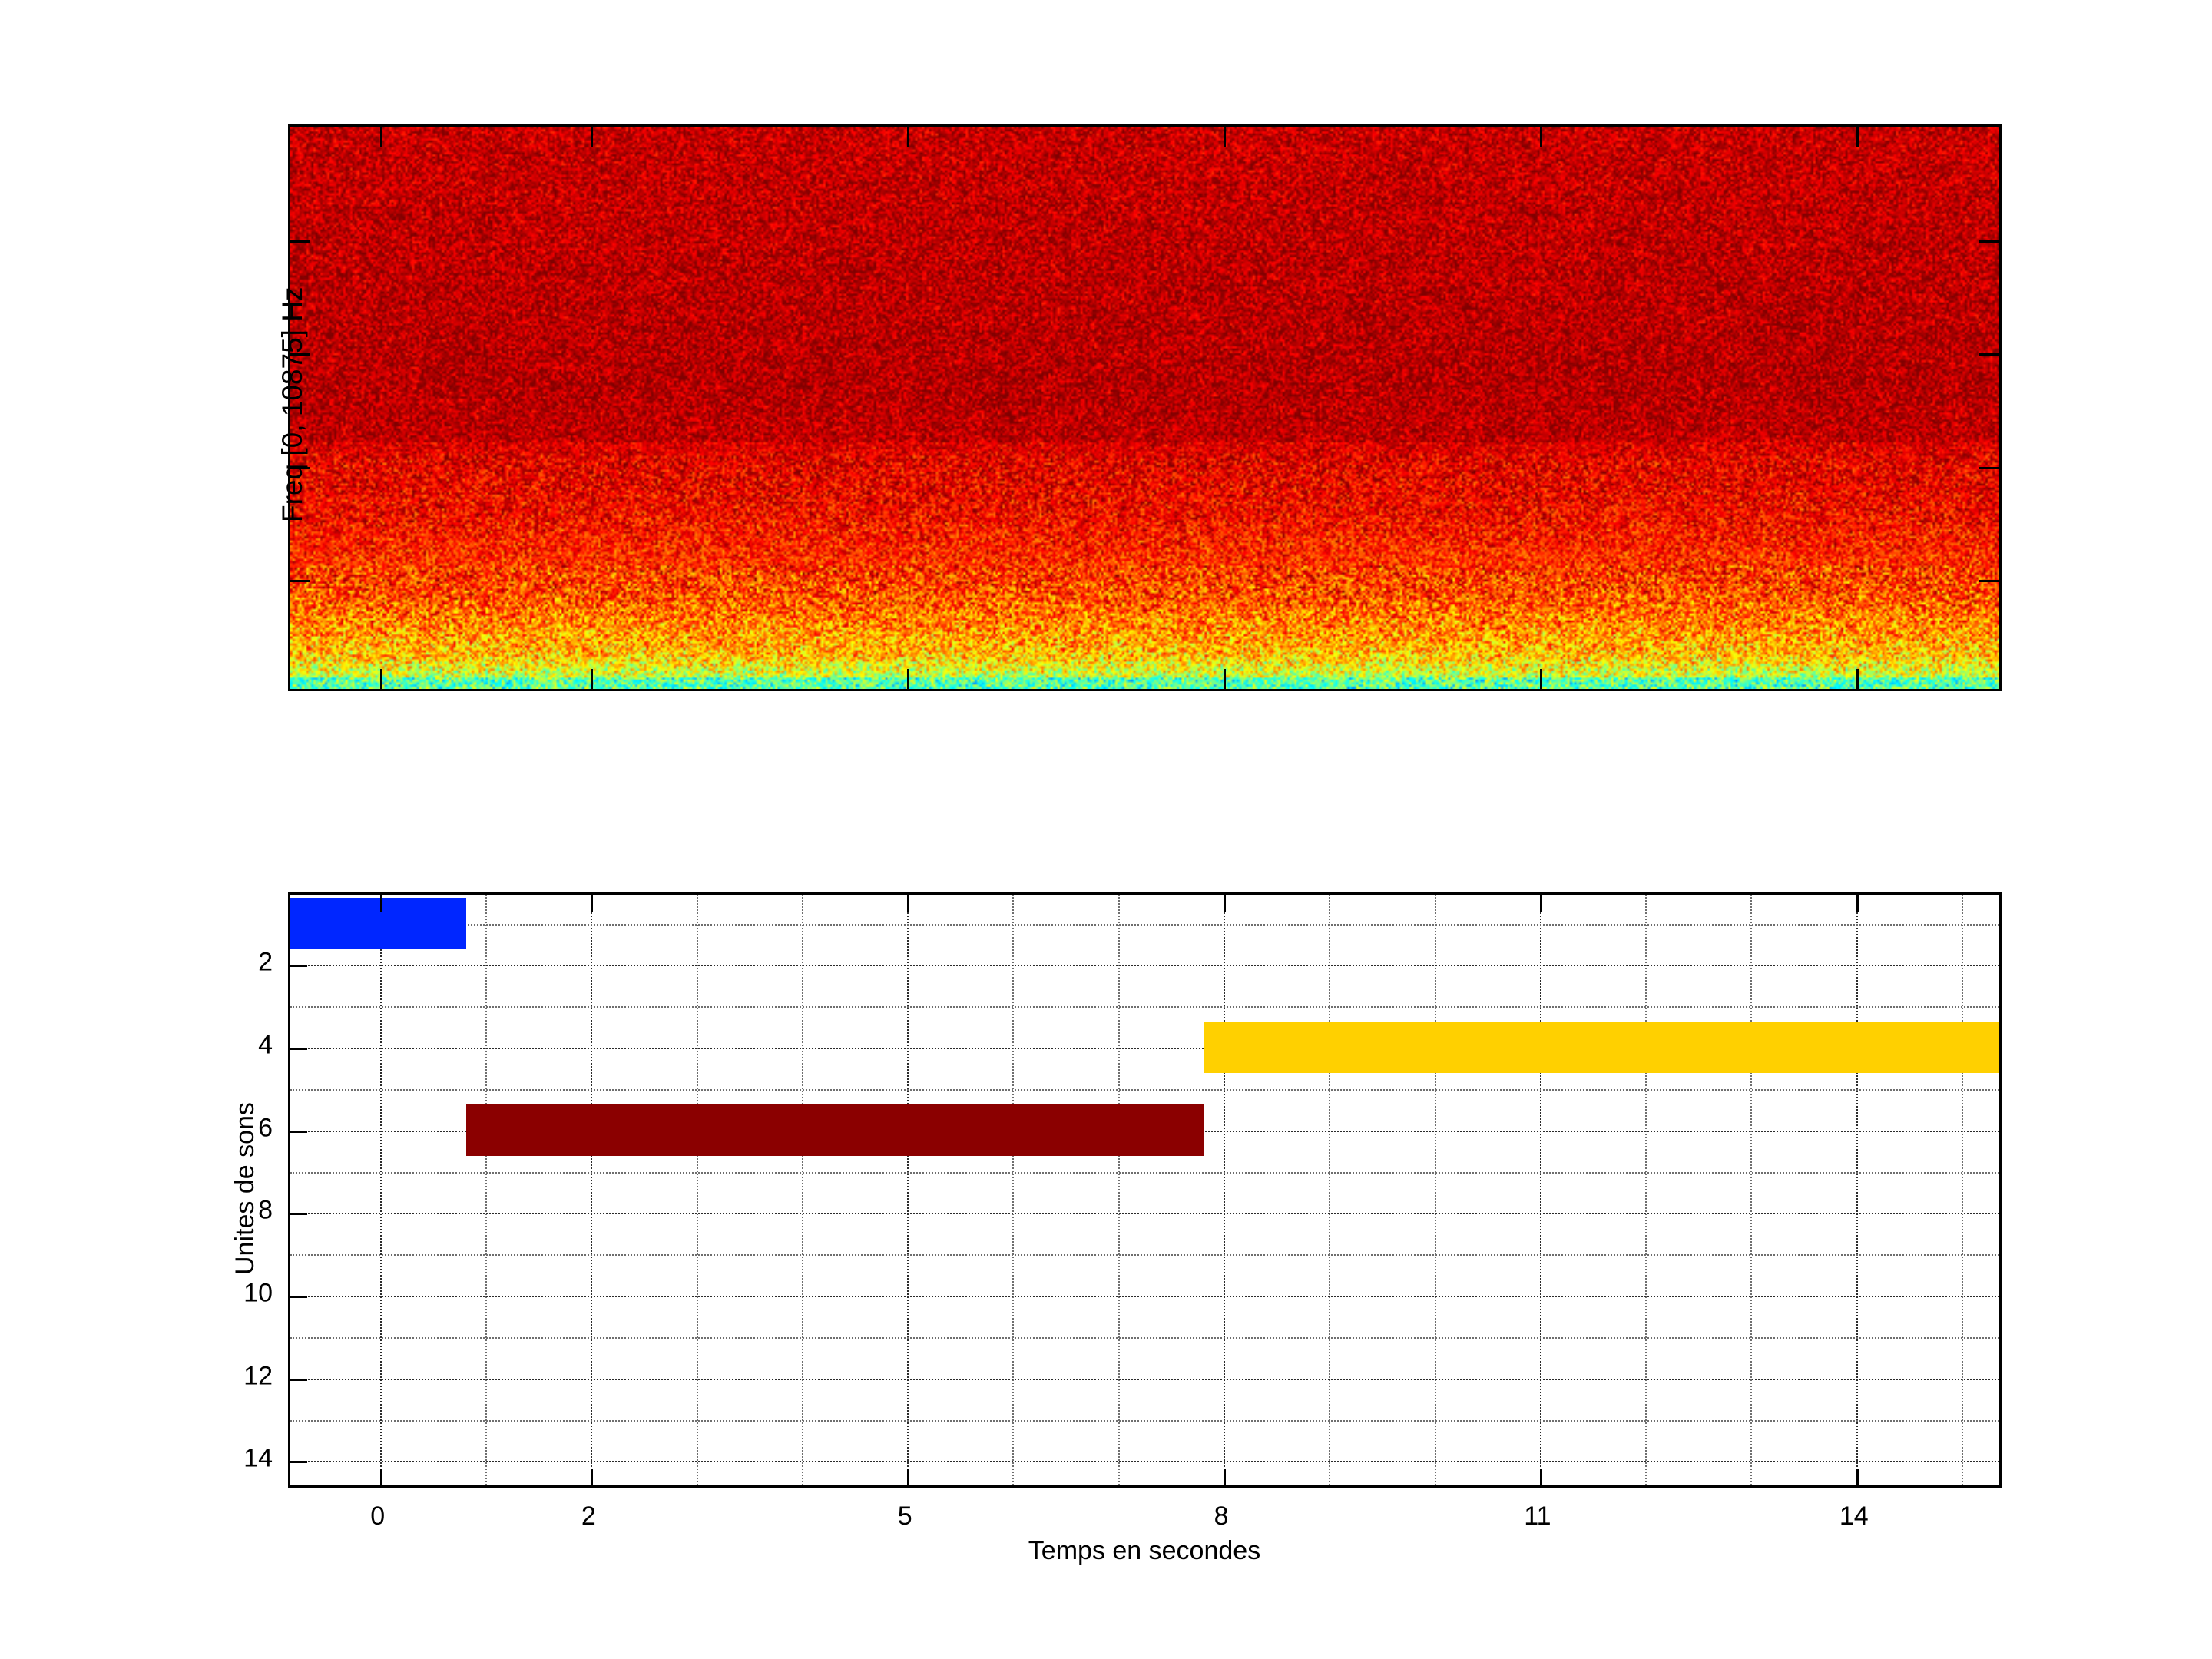 This screenshot has width=2212, height=1659. Describe the element at coordinates (266, 1045) in the screenshot. I see `units-y-tick-label: 4` at that location.